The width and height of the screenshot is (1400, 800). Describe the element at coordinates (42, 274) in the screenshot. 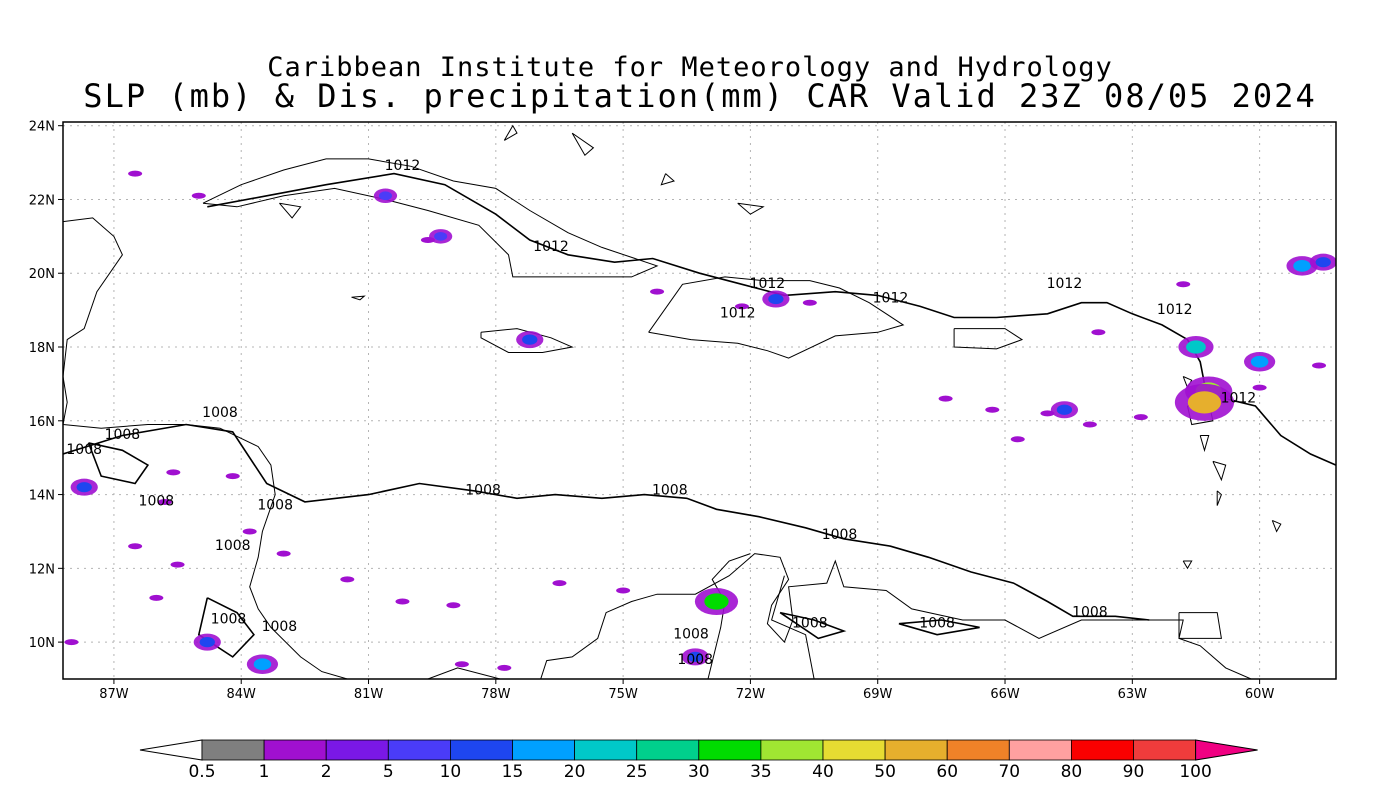

I see `lat-tick-label: 20N` at that location.